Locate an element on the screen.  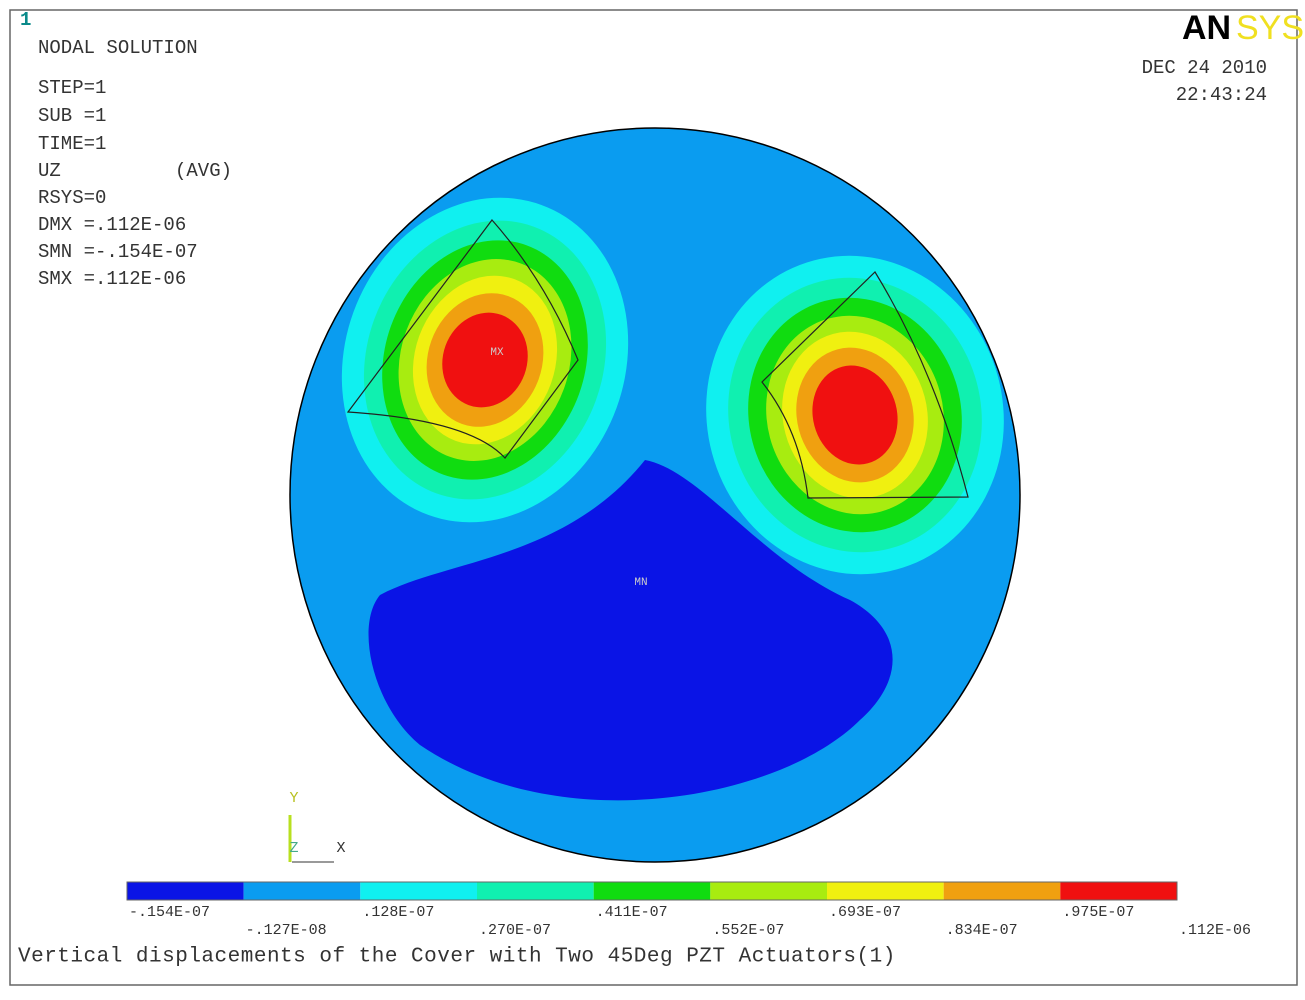
hotspot-left is located at coordinates (485, 360).